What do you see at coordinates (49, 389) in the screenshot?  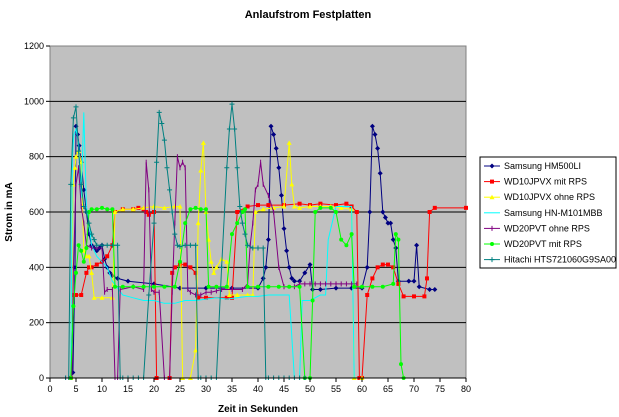 I see `x-tick-label: 0` at bounding box center [49, 389].